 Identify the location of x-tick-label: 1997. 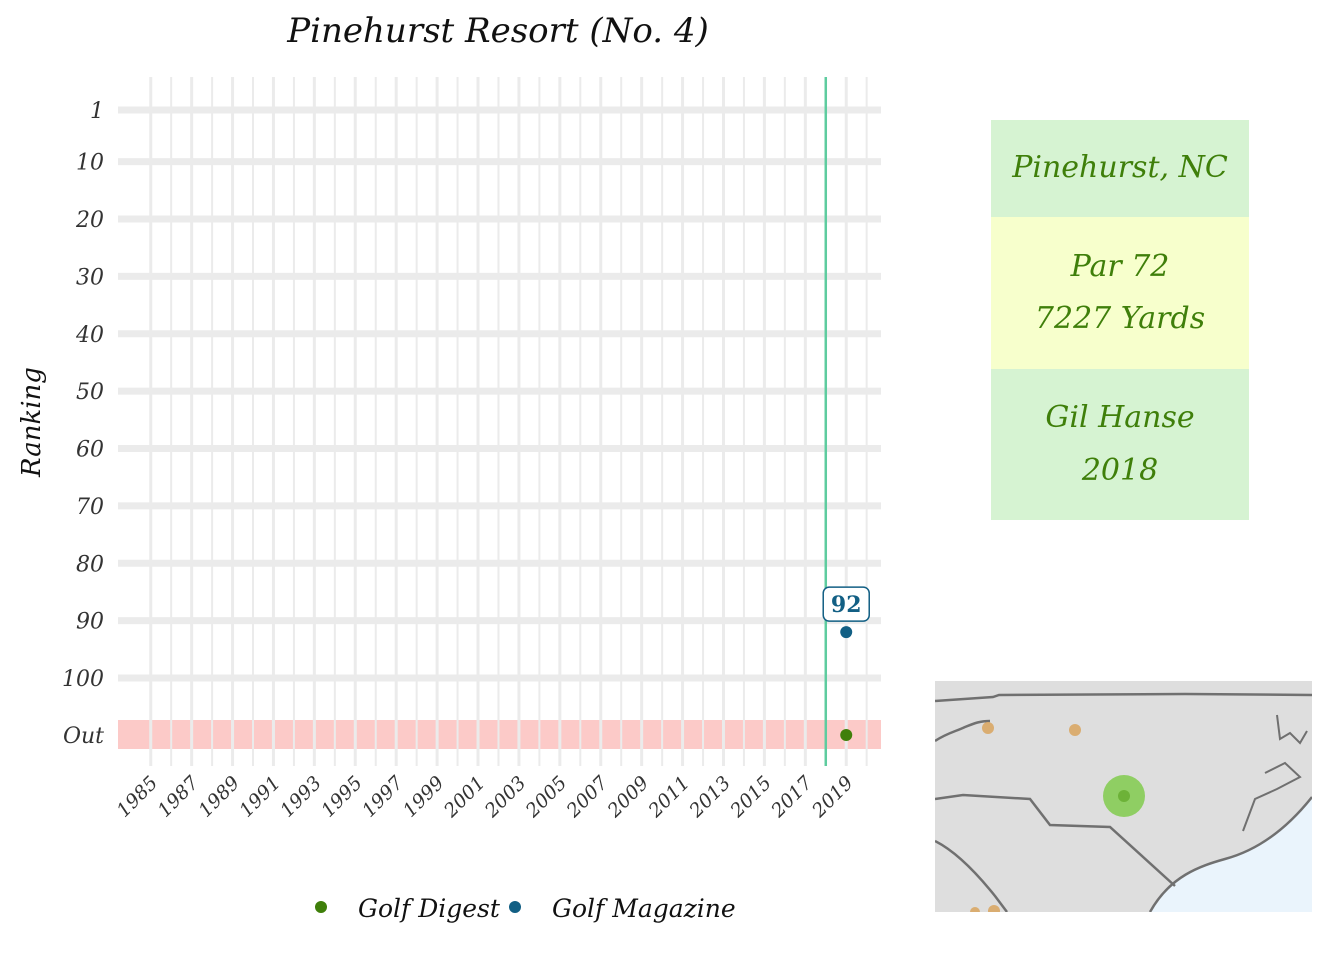
(383, 796).